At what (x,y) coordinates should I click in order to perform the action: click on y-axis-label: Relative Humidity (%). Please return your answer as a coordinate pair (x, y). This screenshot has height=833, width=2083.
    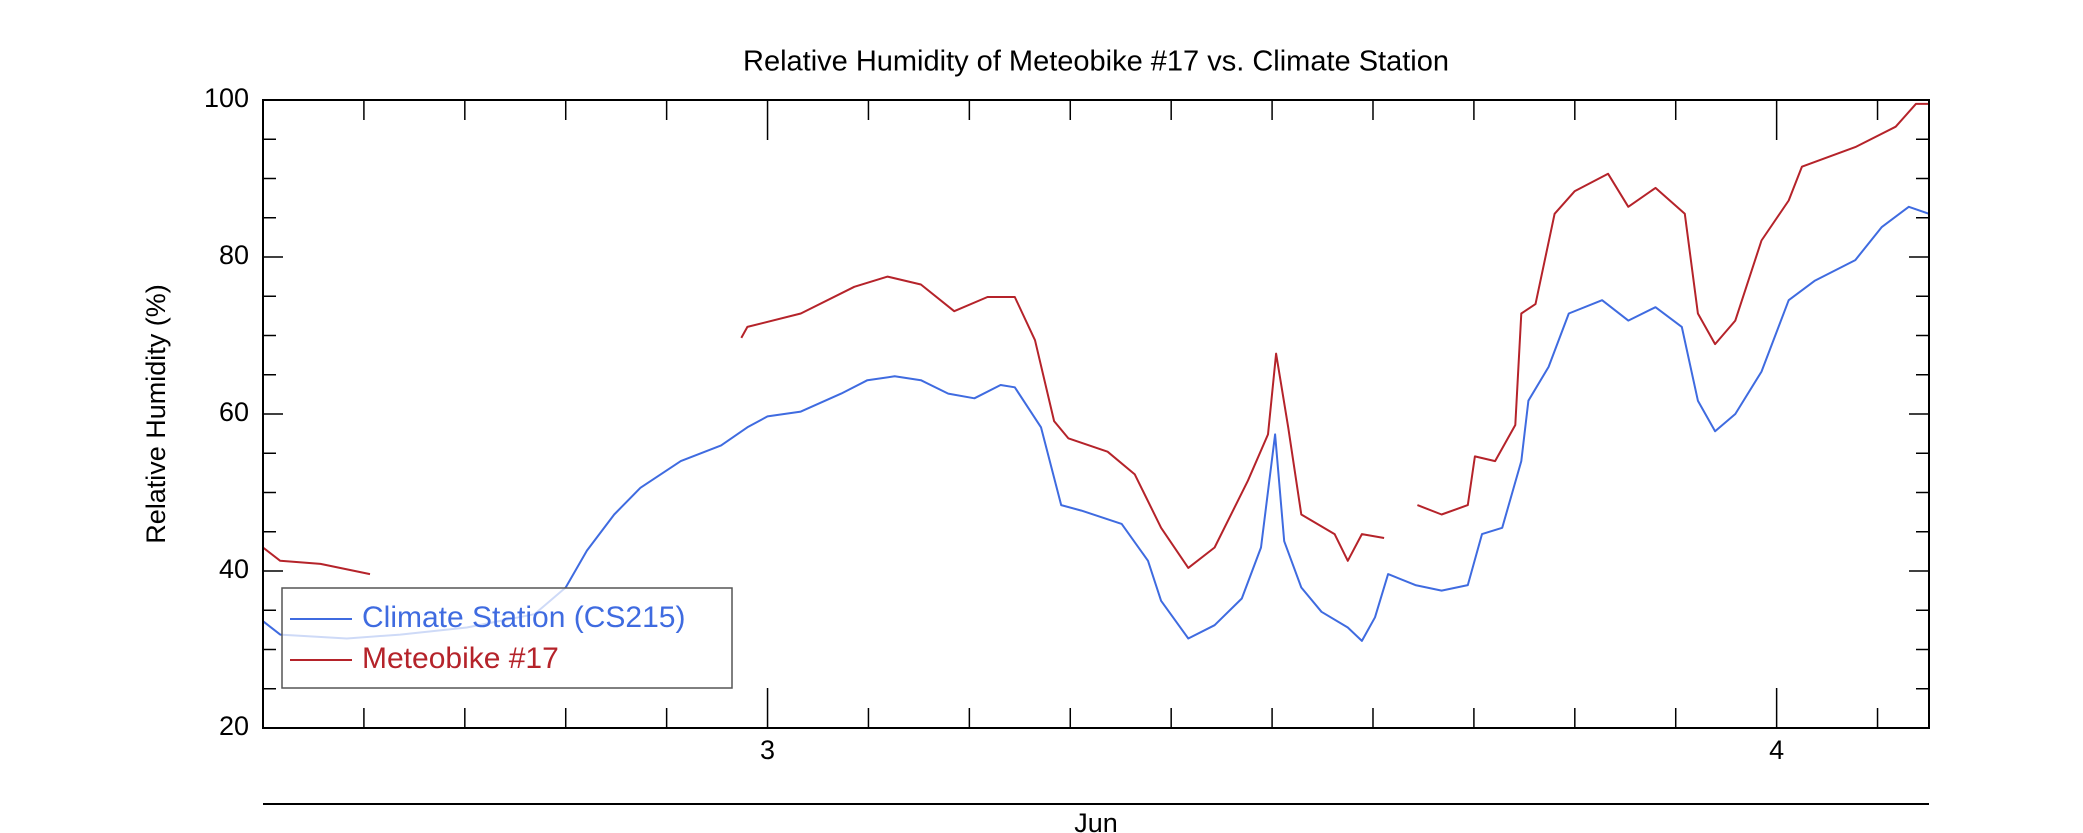
    Looking at the image, I should click on (156, 414).